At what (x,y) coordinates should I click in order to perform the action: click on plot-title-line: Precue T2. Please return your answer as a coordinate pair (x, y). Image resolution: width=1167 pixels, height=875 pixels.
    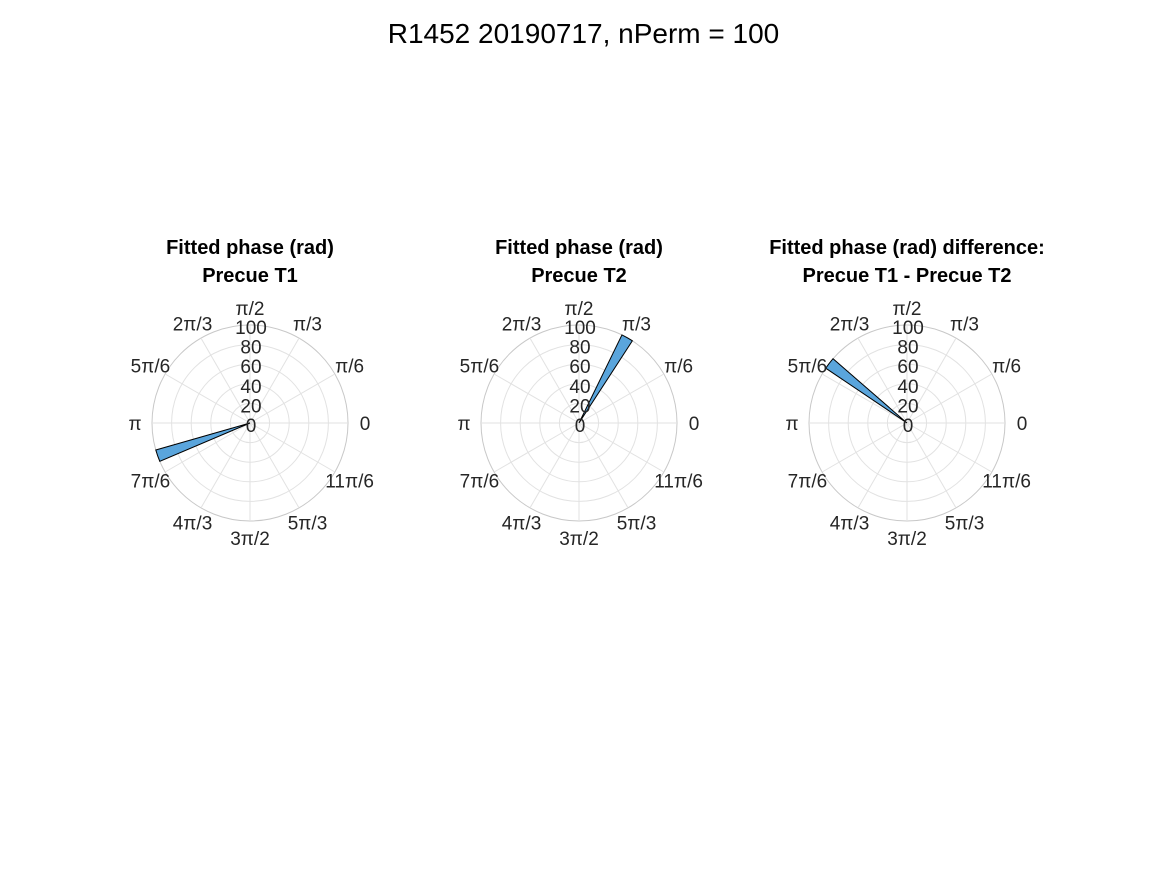
    Looking at the image, I should click on (579, 276).